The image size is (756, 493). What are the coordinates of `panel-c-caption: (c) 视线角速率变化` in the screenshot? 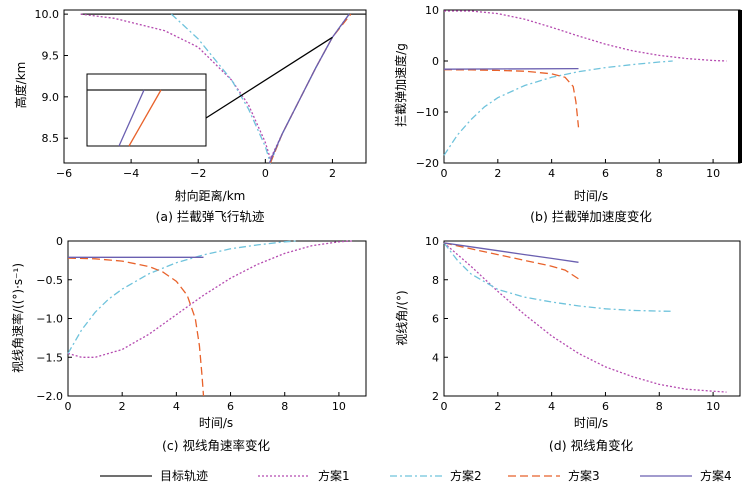 It's located at (216, 445).